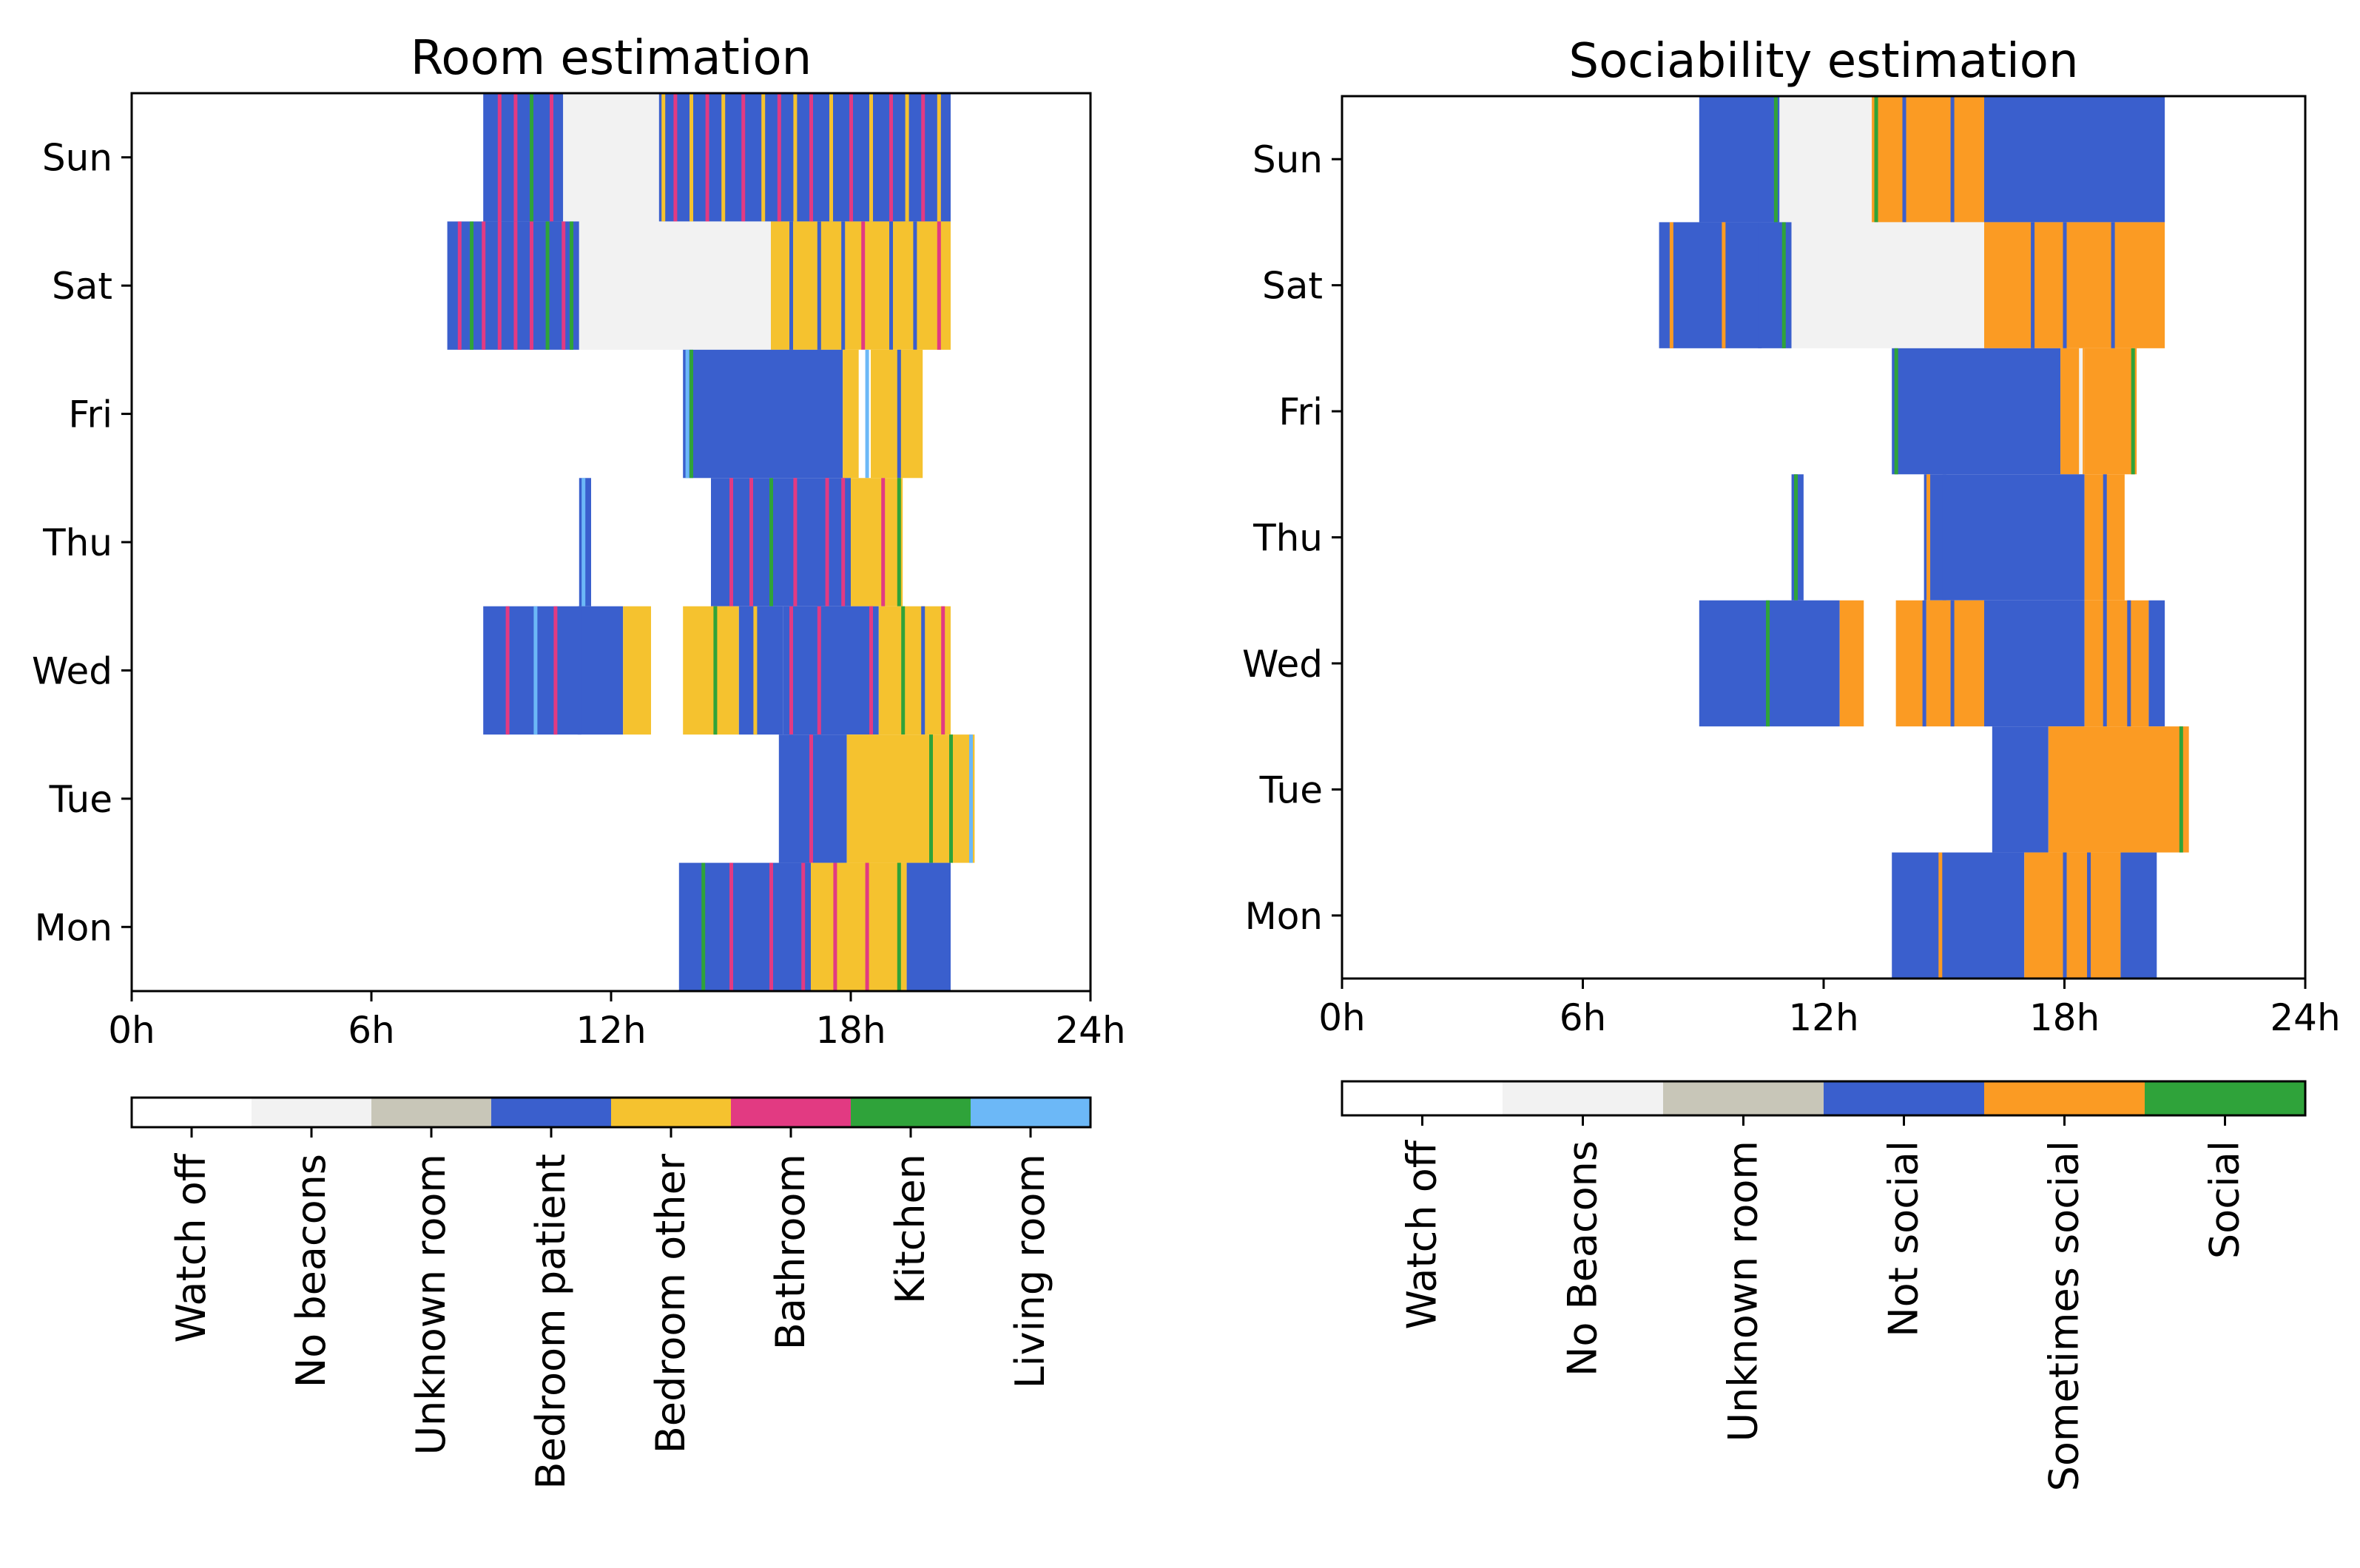 Image resolution: width=2360 pixels, height=1568 pixels. What do you see at coordinates (2225, 1199) in the screenshot?
I see `legend-label: Social` at bounding box center [2225, 1199].